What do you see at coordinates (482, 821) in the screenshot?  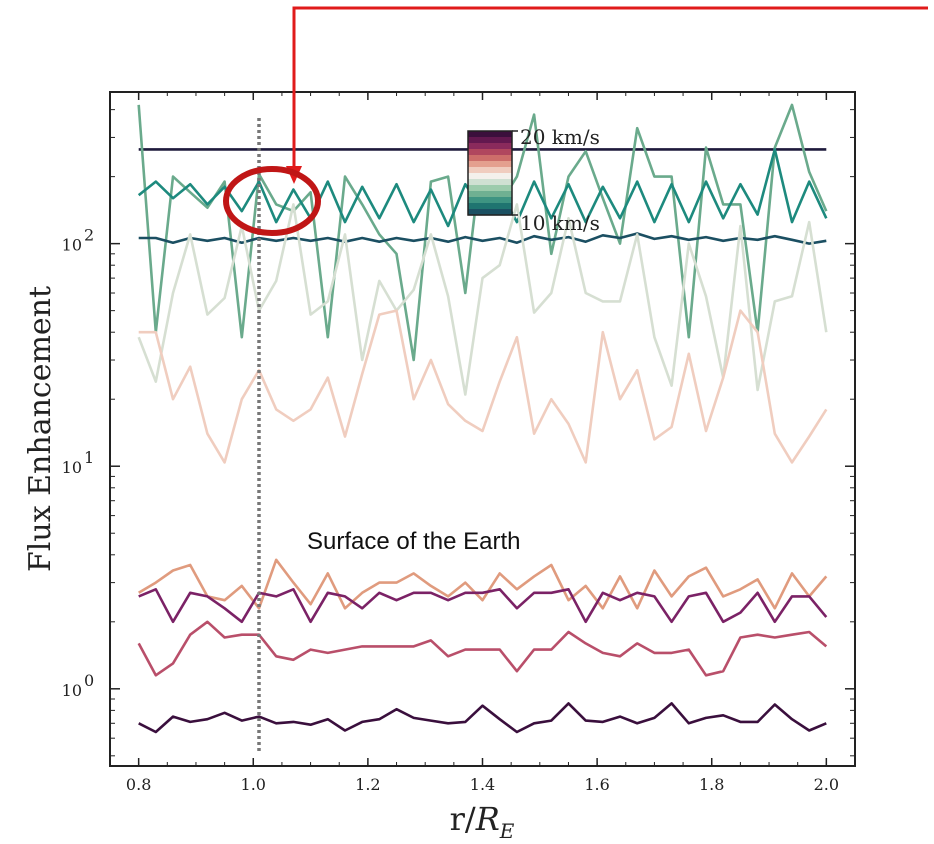 I see `x-axis-label: r/RE` at bounding box center [482, 821].